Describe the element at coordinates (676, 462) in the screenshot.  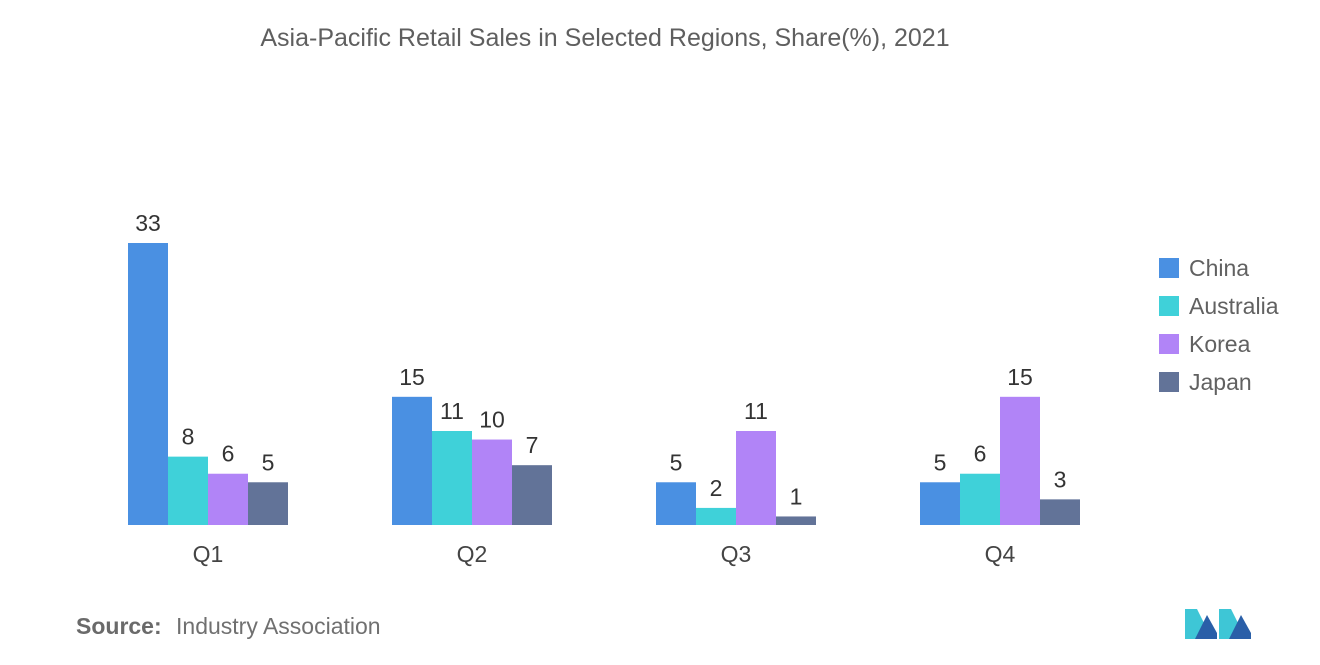
I see `data-label-china-q3: 5` at that location.